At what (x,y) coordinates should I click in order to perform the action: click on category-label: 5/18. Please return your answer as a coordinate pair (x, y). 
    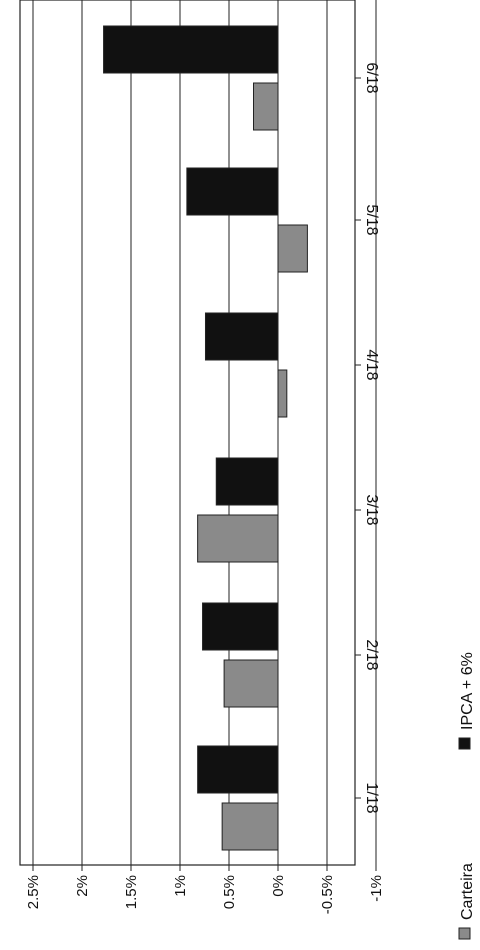
    Looking at the image, I should click on (371, 219).